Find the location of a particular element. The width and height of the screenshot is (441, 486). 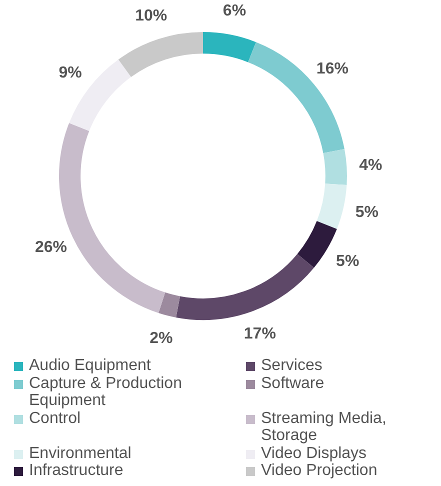

legend-label: Video Displays is located at coordinates (314, 453).